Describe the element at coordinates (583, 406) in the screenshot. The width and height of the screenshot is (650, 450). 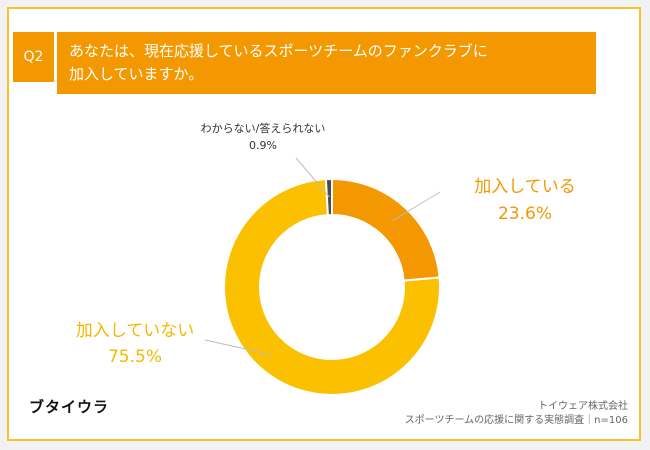
I see `footer-company: トイウェア株式会社` at that location.